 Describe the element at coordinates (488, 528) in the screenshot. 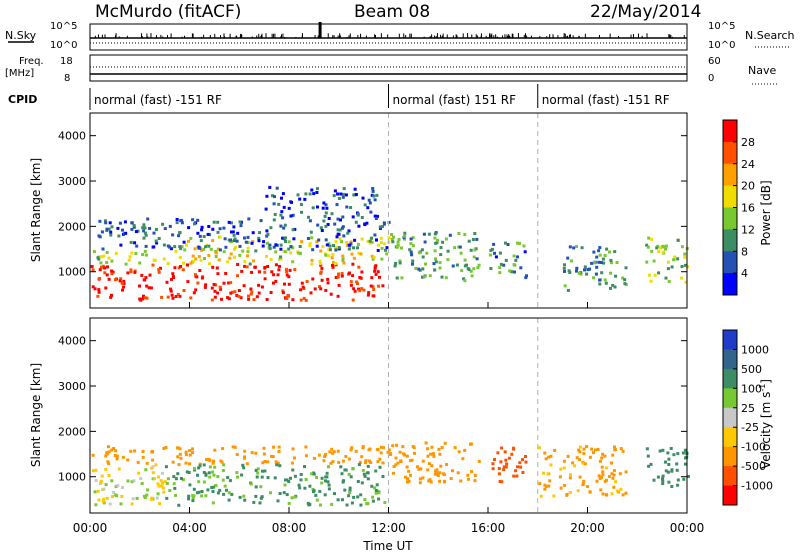

I see `xtick-label: 16:00` at that location.